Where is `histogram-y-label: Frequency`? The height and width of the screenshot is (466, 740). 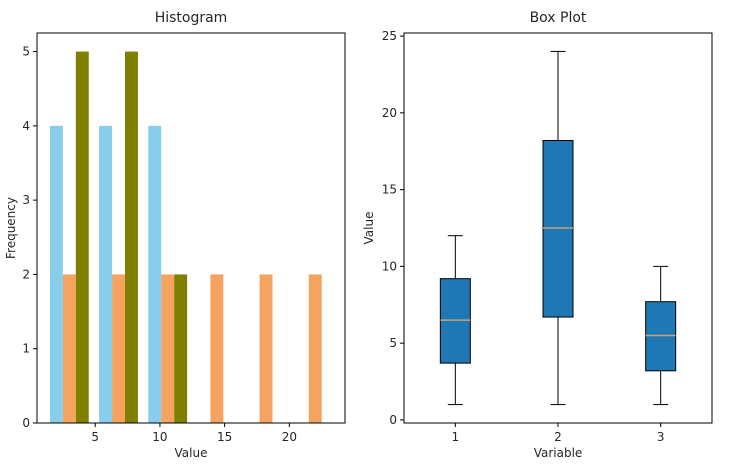 histogram-y-label: Frequency is located at coordinates (11, 228).